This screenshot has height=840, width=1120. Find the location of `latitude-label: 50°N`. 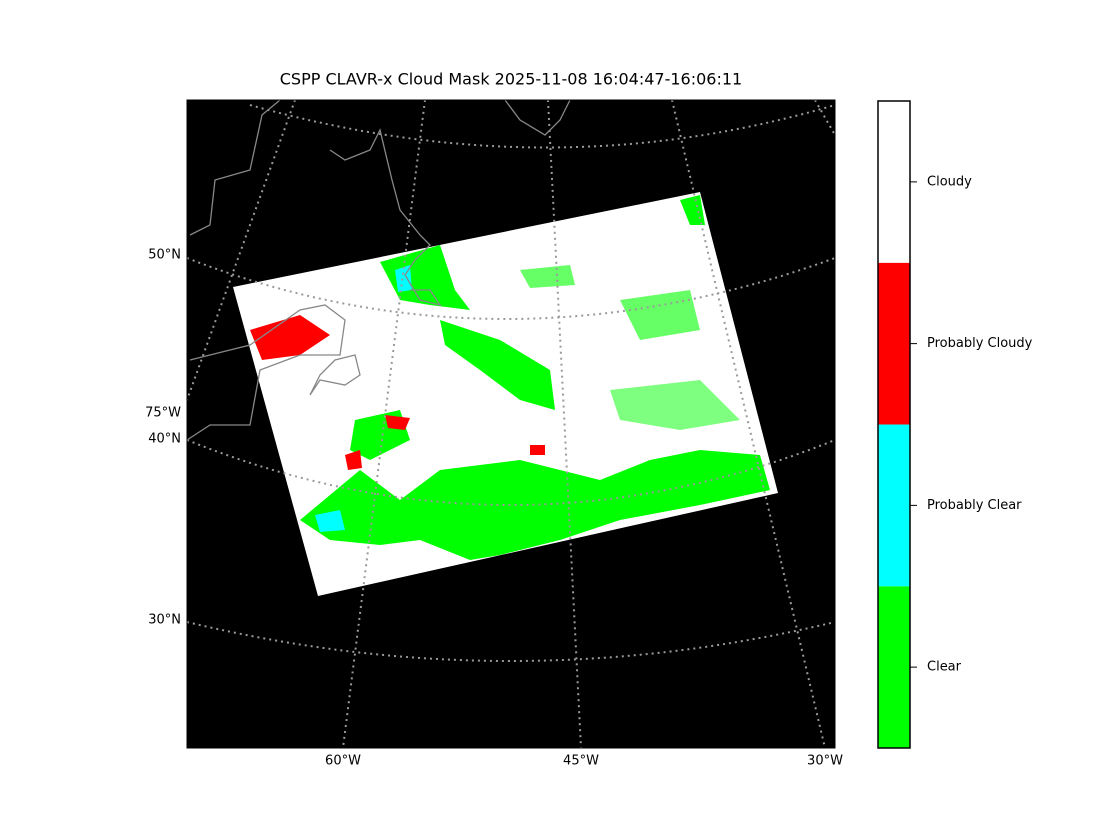

latitude-label: 50°N is located at coordinates (164, 255).